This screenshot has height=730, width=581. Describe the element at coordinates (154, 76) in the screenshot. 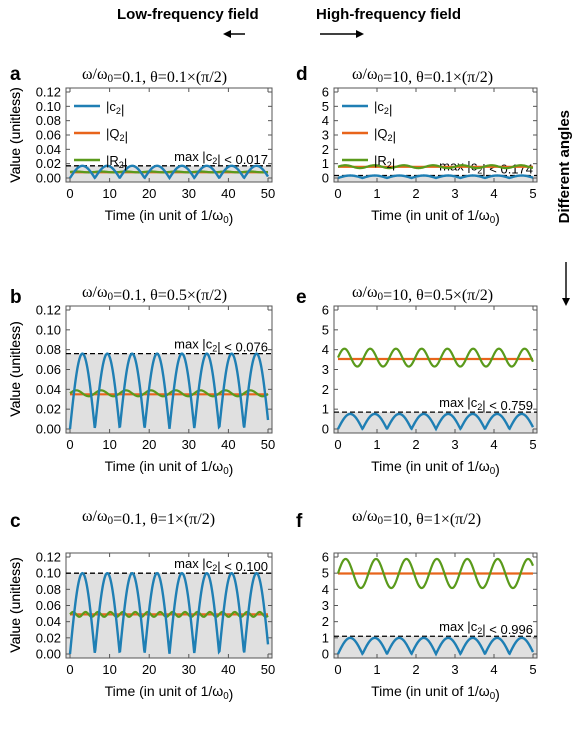

I see `panel-title: ω/ω0=0.1, θ=0.1×(π/2)` at that location.